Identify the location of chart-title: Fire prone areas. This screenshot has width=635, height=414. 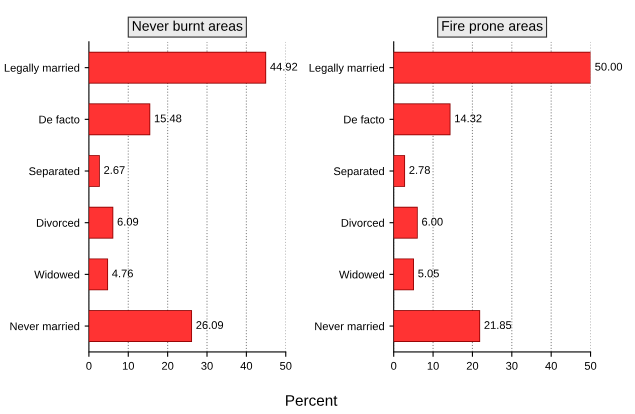
(492, 27).